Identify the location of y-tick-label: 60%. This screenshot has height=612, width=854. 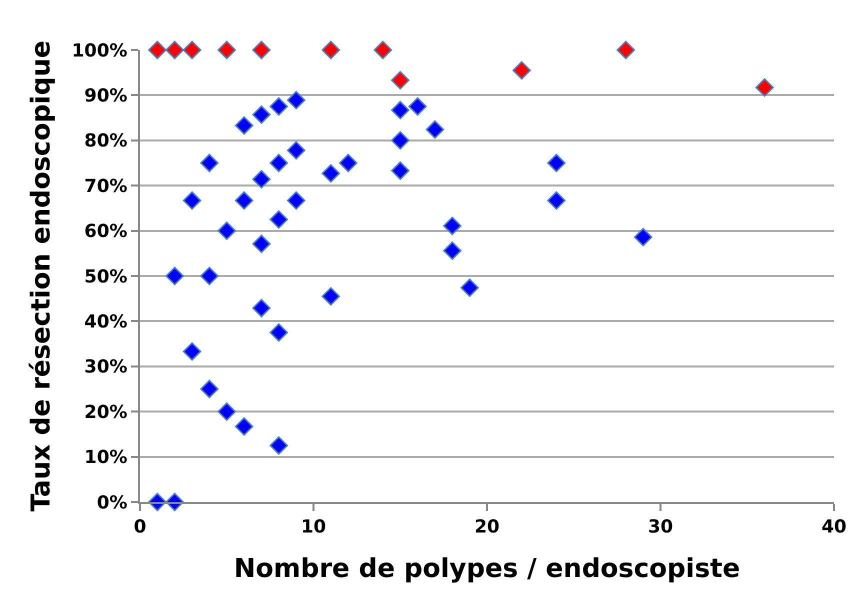
(106, 231).